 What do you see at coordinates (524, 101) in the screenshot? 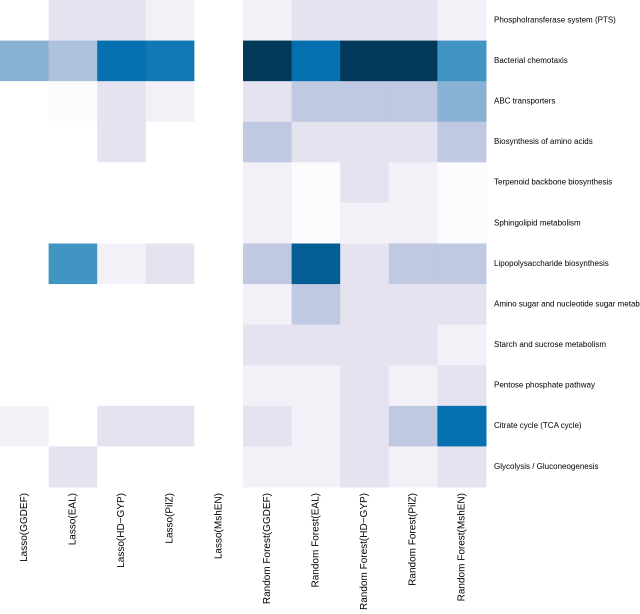
I see `row-label: ABC transporters` at bounding box center [524, 101].